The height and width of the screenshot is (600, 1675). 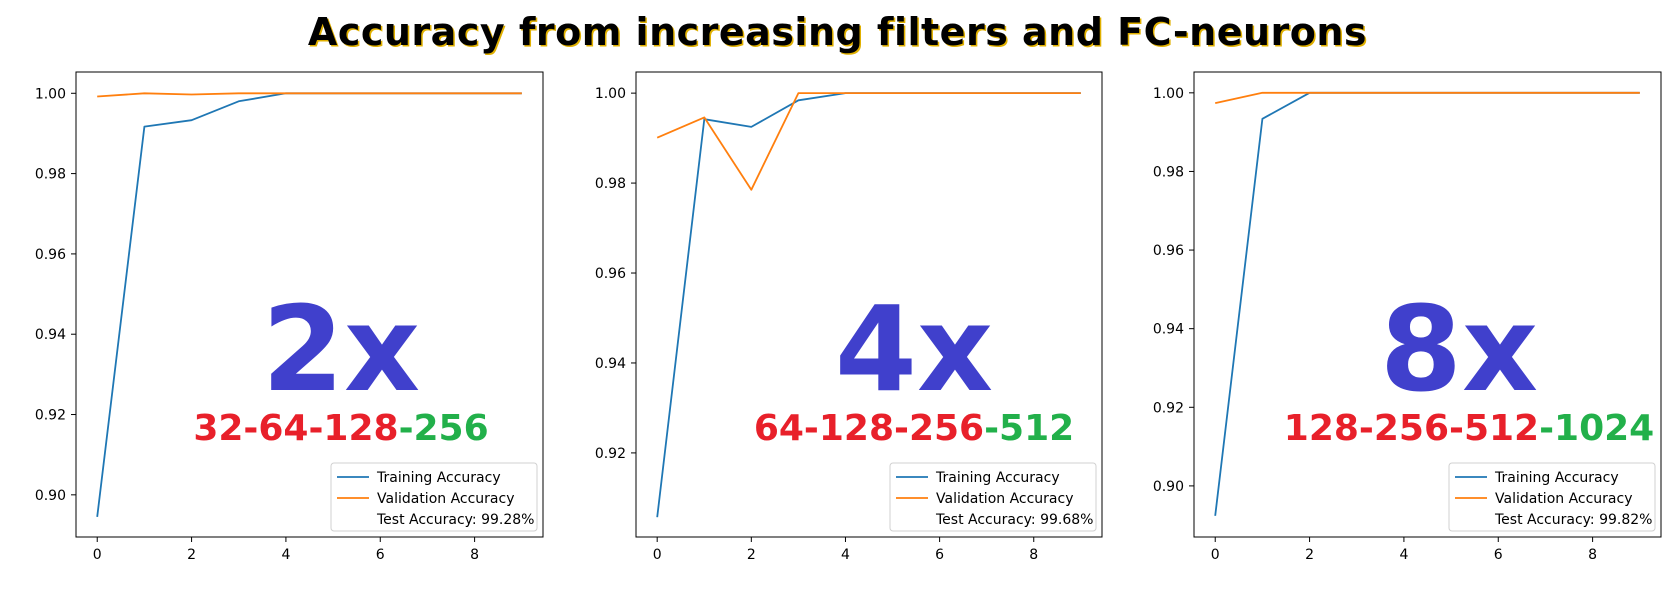 I want to click on multiplier-label: 8x, so click(x=1459, y=349).